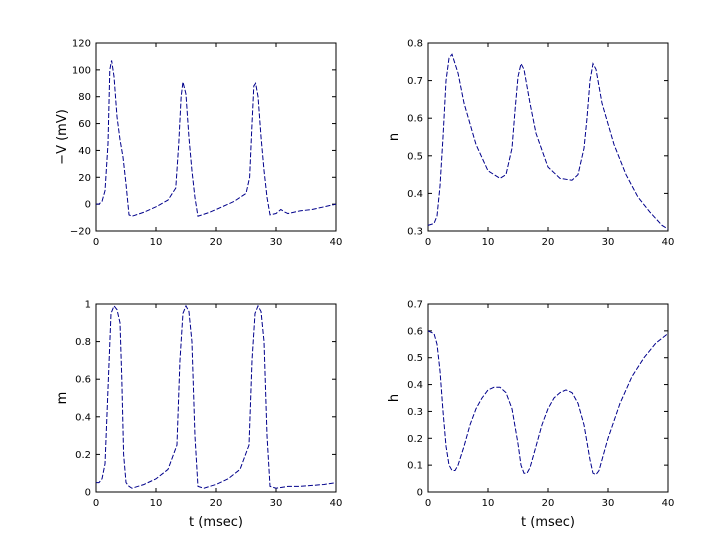 This screenshot has width=720, height=540. I want to click on y-axis-title: h, so click(394, 398).